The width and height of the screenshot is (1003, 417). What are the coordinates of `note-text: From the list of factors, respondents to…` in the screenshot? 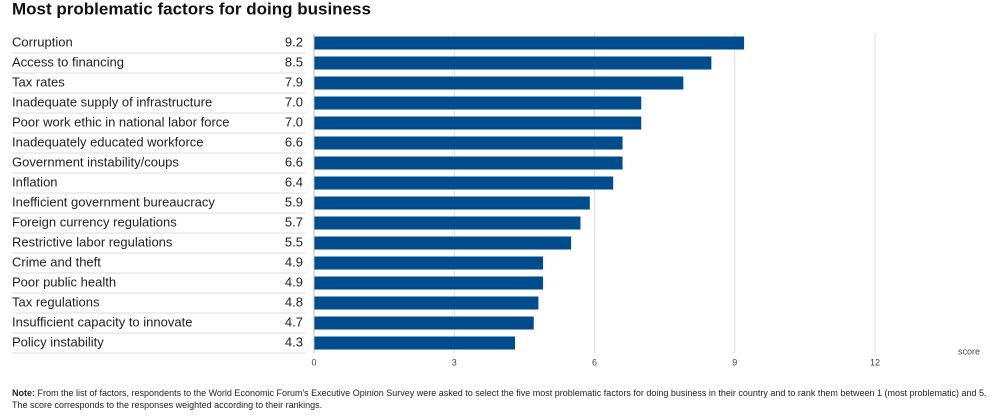 It's located at (499, 399).